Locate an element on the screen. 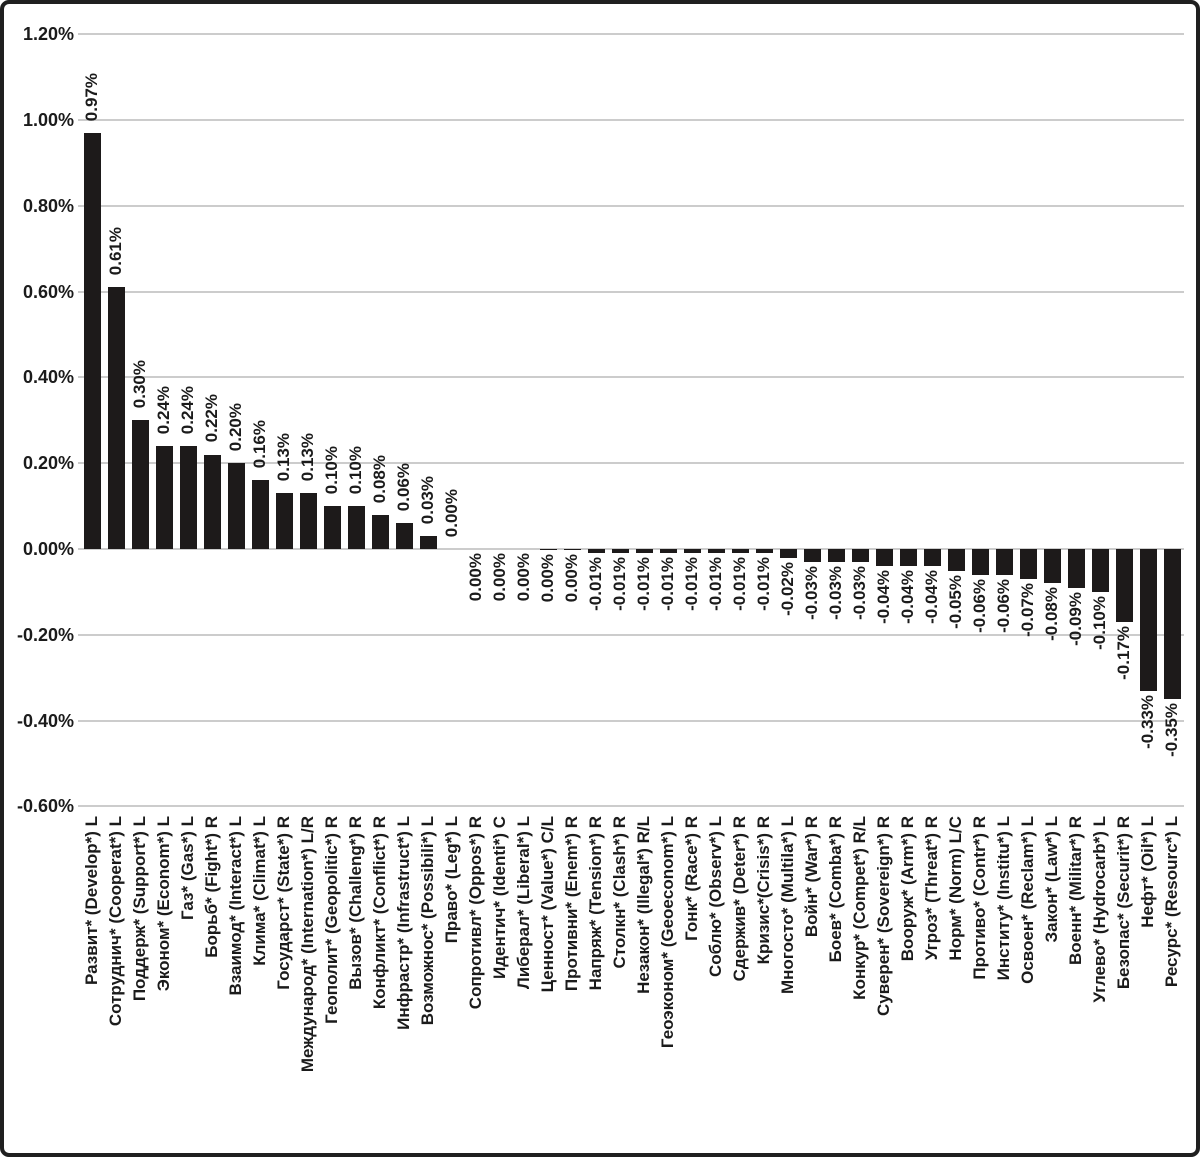 The image size is (1200, 1157). bar-value-label: -0.35% is located at coordinates (1172, 730).